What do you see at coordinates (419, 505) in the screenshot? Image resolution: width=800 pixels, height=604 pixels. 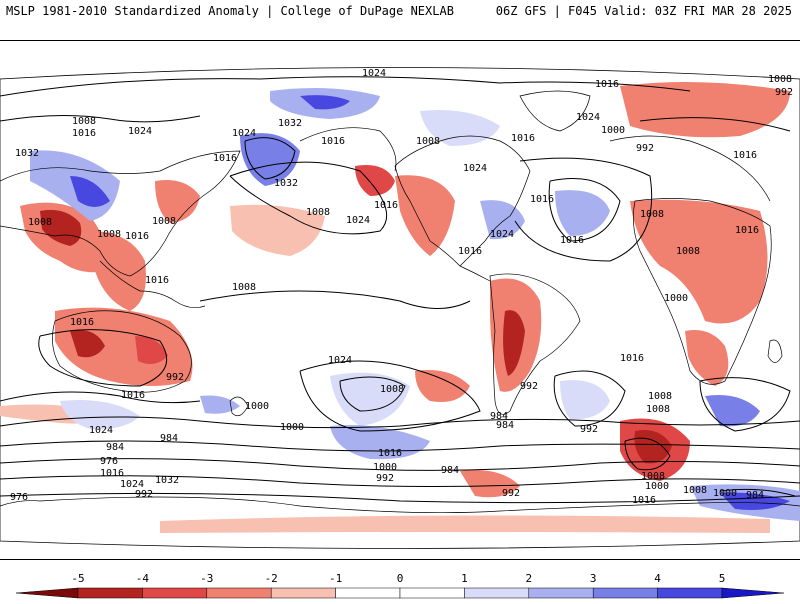 I see `coast-antarctica` at bounding box center [419, 505].